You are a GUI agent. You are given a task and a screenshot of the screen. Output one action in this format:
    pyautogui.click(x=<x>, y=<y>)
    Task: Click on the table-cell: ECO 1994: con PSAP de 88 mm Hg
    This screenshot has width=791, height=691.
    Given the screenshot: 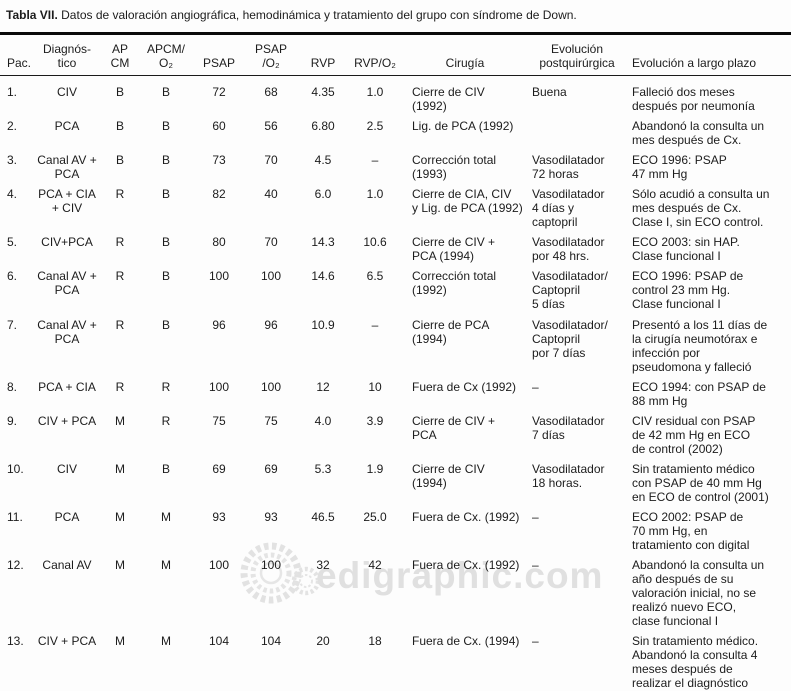 What is the action you would take?
    pyautogui.click(x=699, y=393)
    